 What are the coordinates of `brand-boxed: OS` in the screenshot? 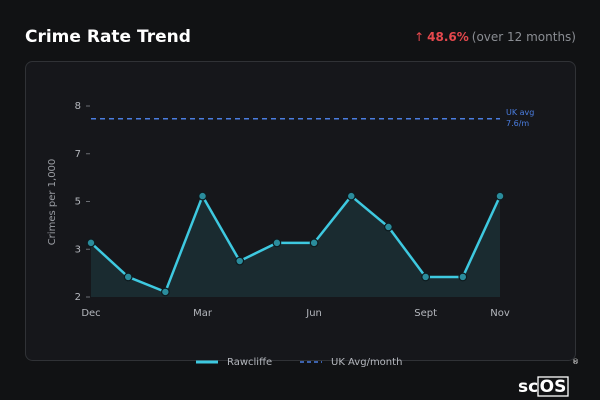 It's located at (553, 387).